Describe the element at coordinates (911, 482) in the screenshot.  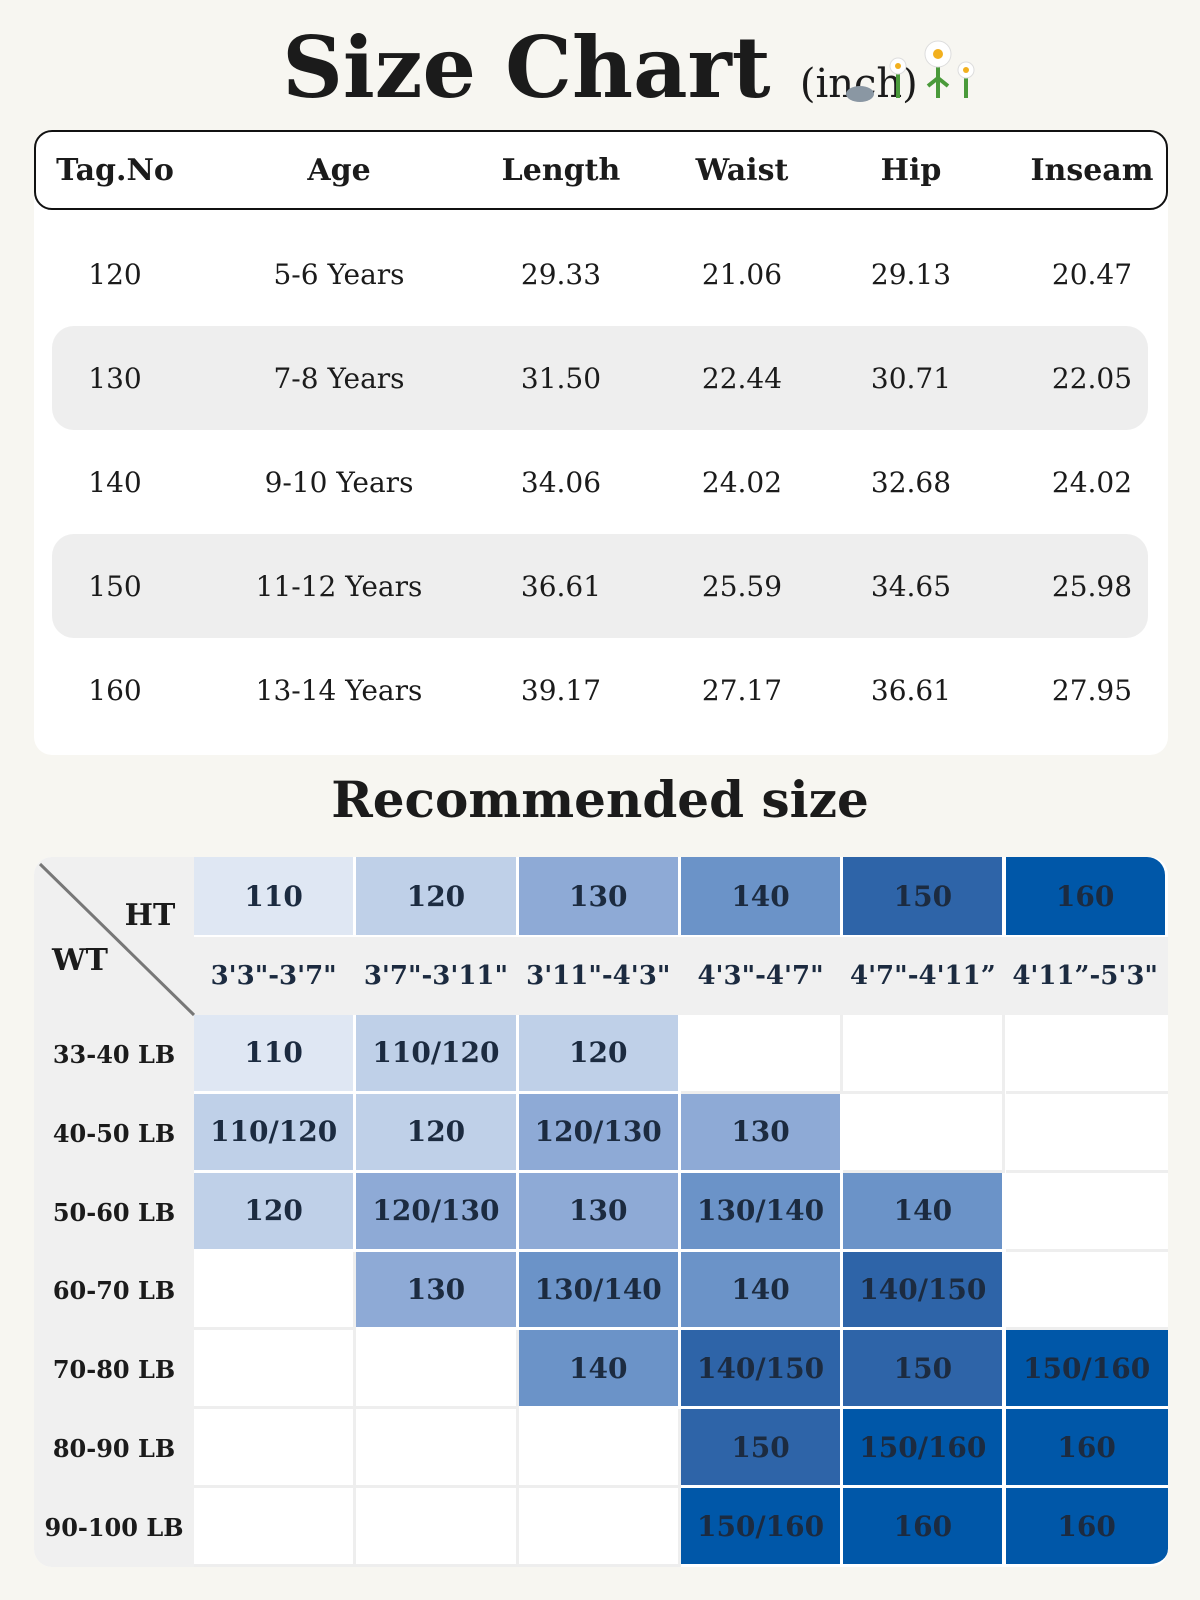
I see `table-cell: 32.68` at that location.